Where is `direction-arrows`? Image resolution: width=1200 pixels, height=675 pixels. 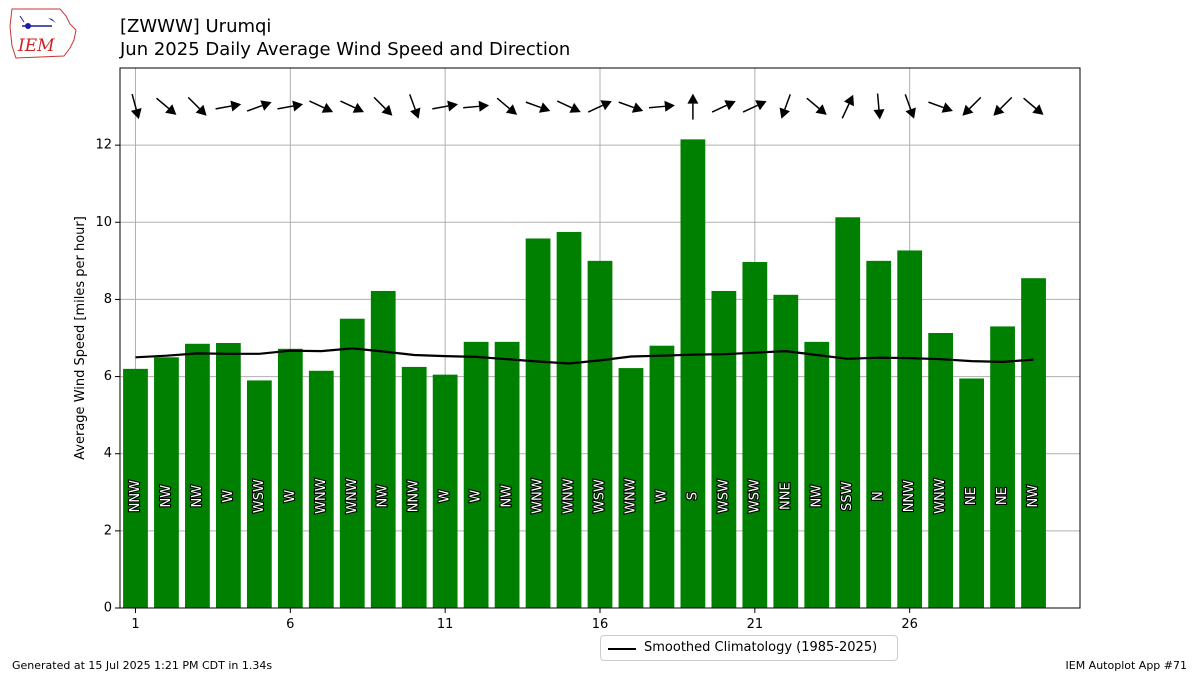 direction-arrows is located at coordinates (587, 106).